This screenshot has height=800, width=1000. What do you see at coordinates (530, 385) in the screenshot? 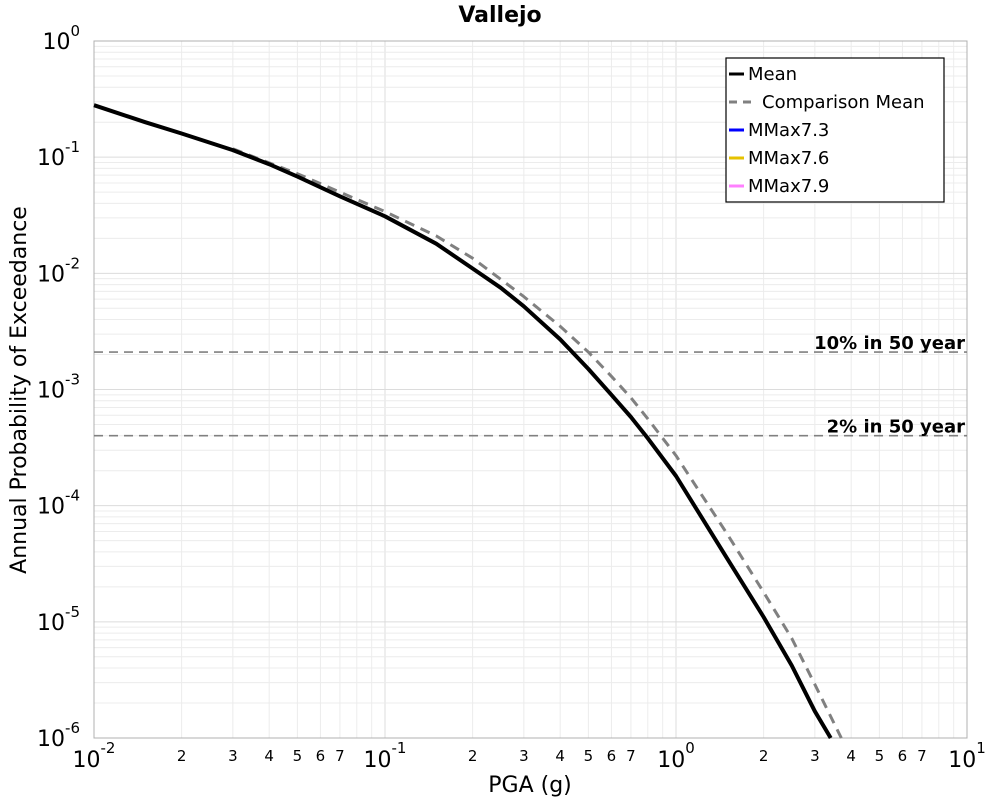
I see `reference-lines: 10% in 50 year 2% in 50 year` at bounding box center [530, 385].